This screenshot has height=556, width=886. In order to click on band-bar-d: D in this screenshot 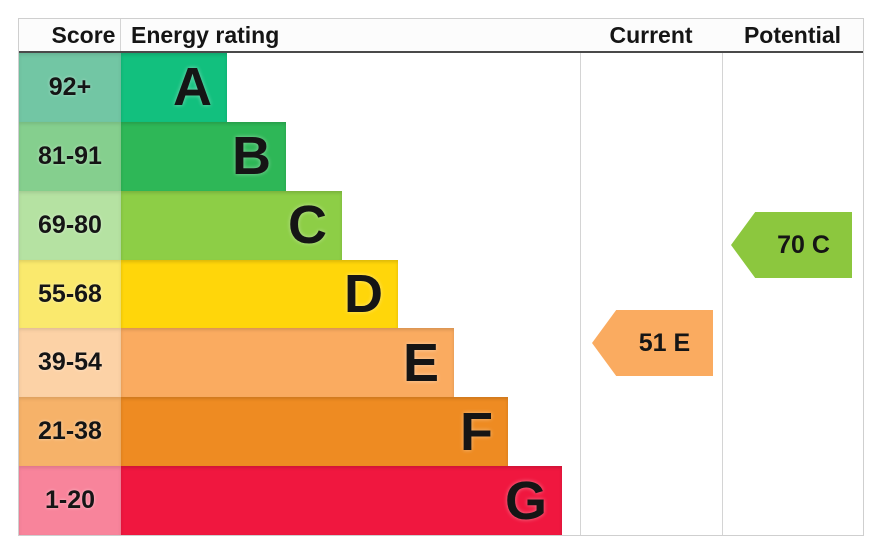, I will do `click(259, 294)`.